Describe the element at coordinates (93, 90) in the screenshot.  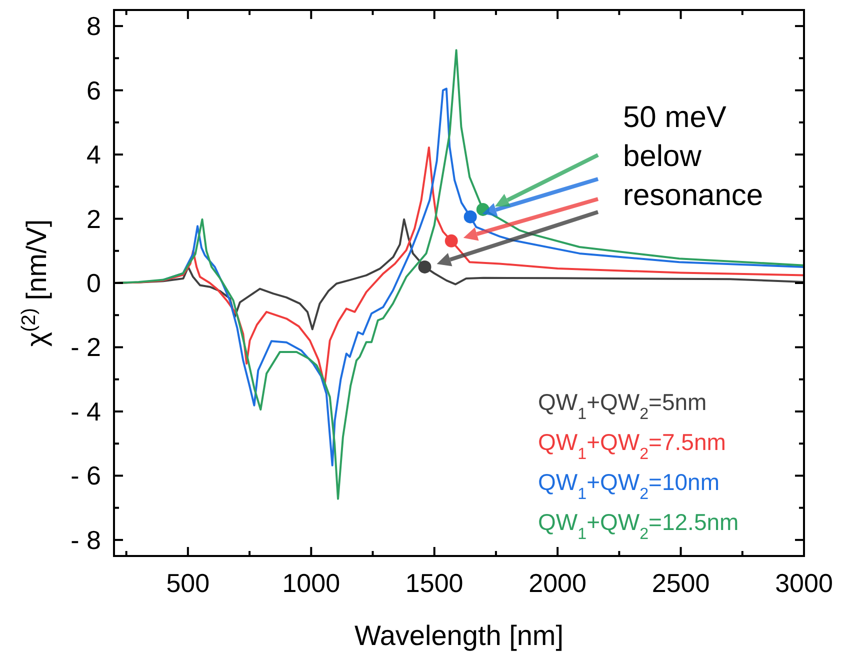
I see `y-tick-label: 6` at that location.